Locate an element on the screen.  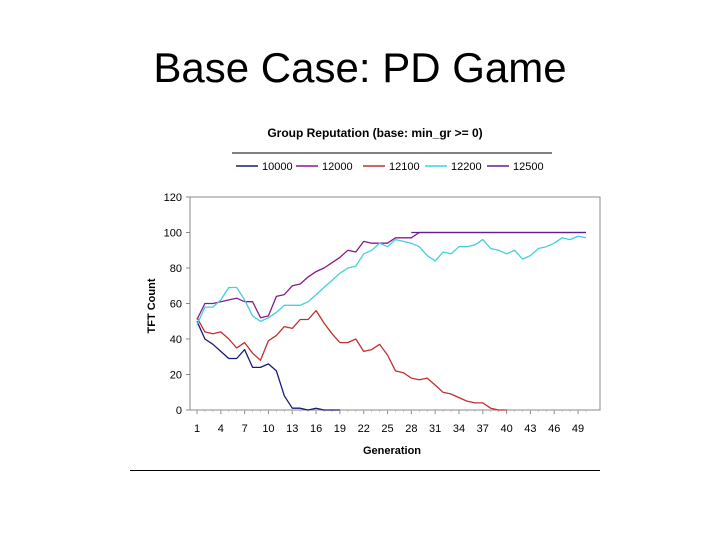
y-tick-label: 40 is located at coordinates (176, 340).